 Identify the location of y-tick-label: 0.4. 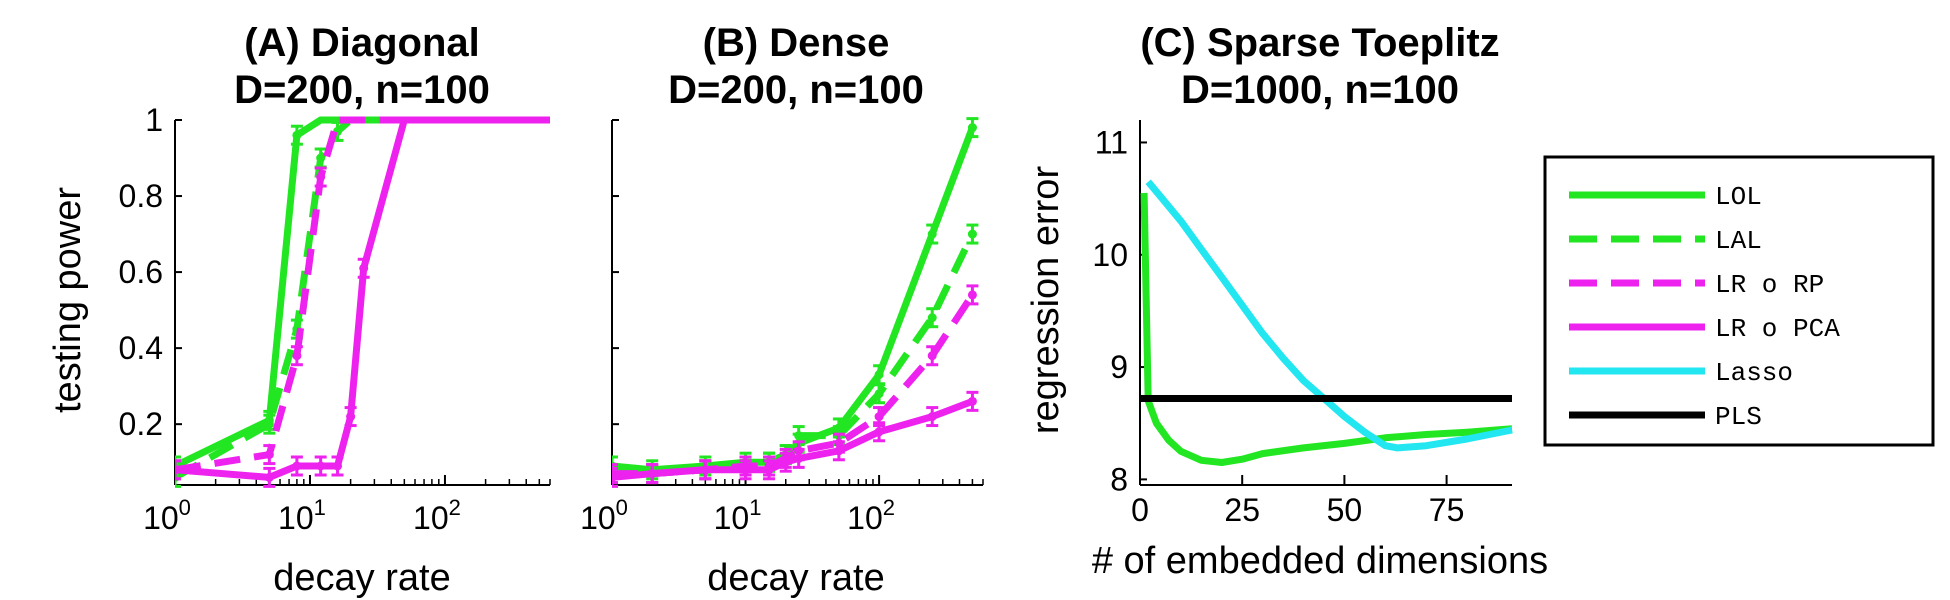
(141, 348).